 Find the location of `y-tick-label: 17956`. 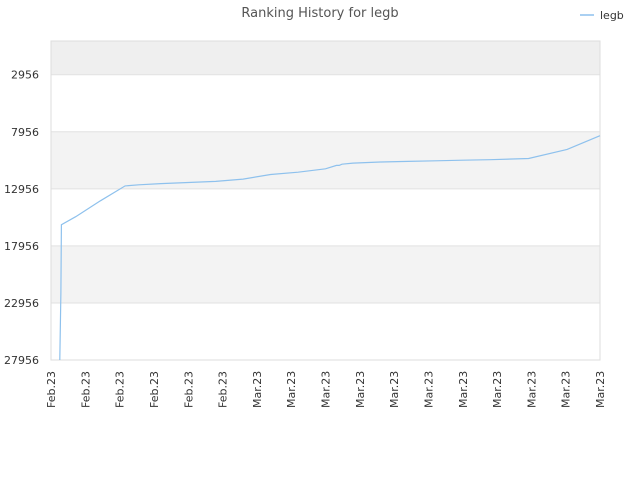

y-tick-label: 17956 is located at coordinates (21, 246).